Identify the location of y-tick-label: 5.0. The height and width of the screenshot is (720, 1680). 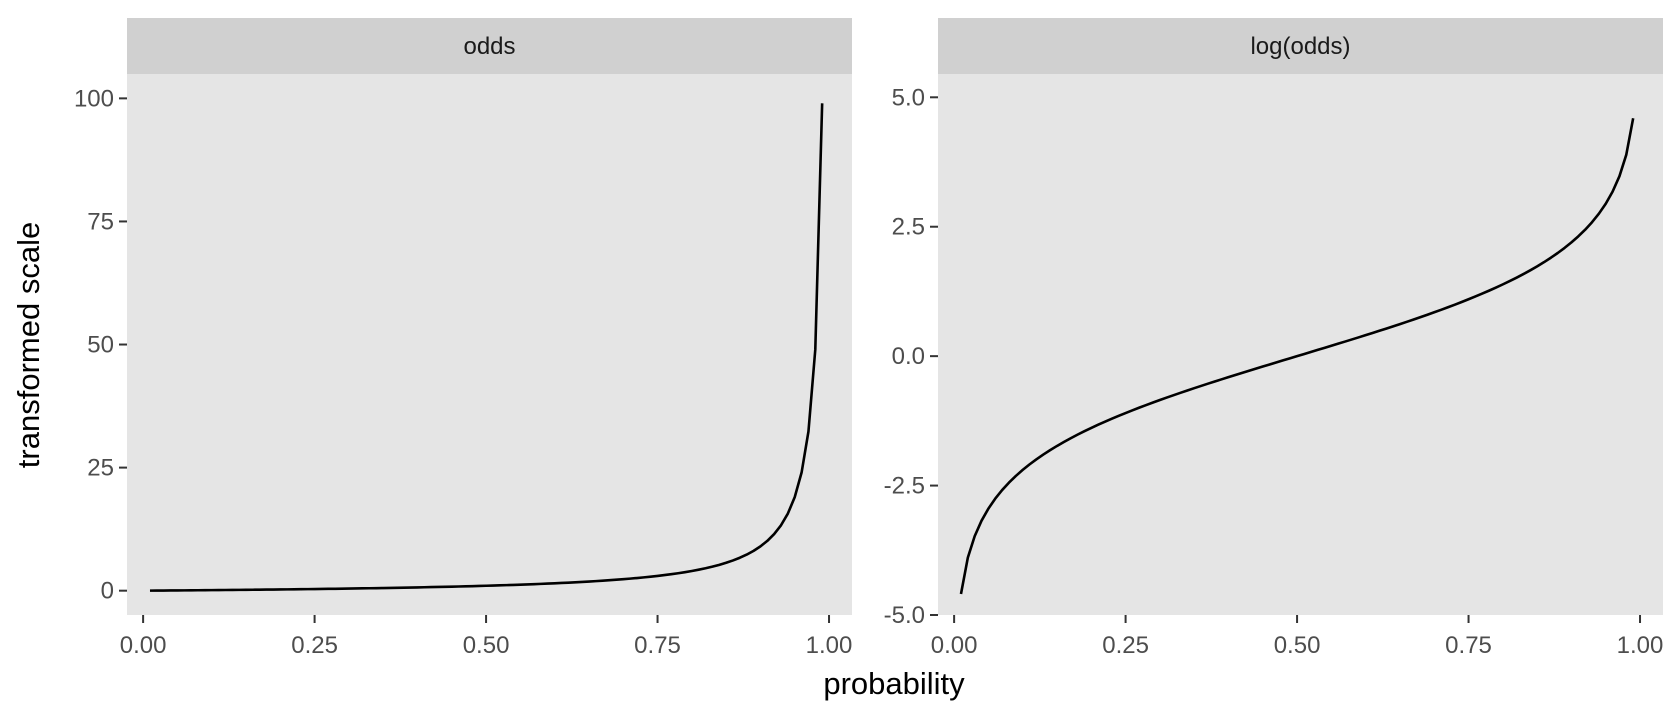
(908, 97).